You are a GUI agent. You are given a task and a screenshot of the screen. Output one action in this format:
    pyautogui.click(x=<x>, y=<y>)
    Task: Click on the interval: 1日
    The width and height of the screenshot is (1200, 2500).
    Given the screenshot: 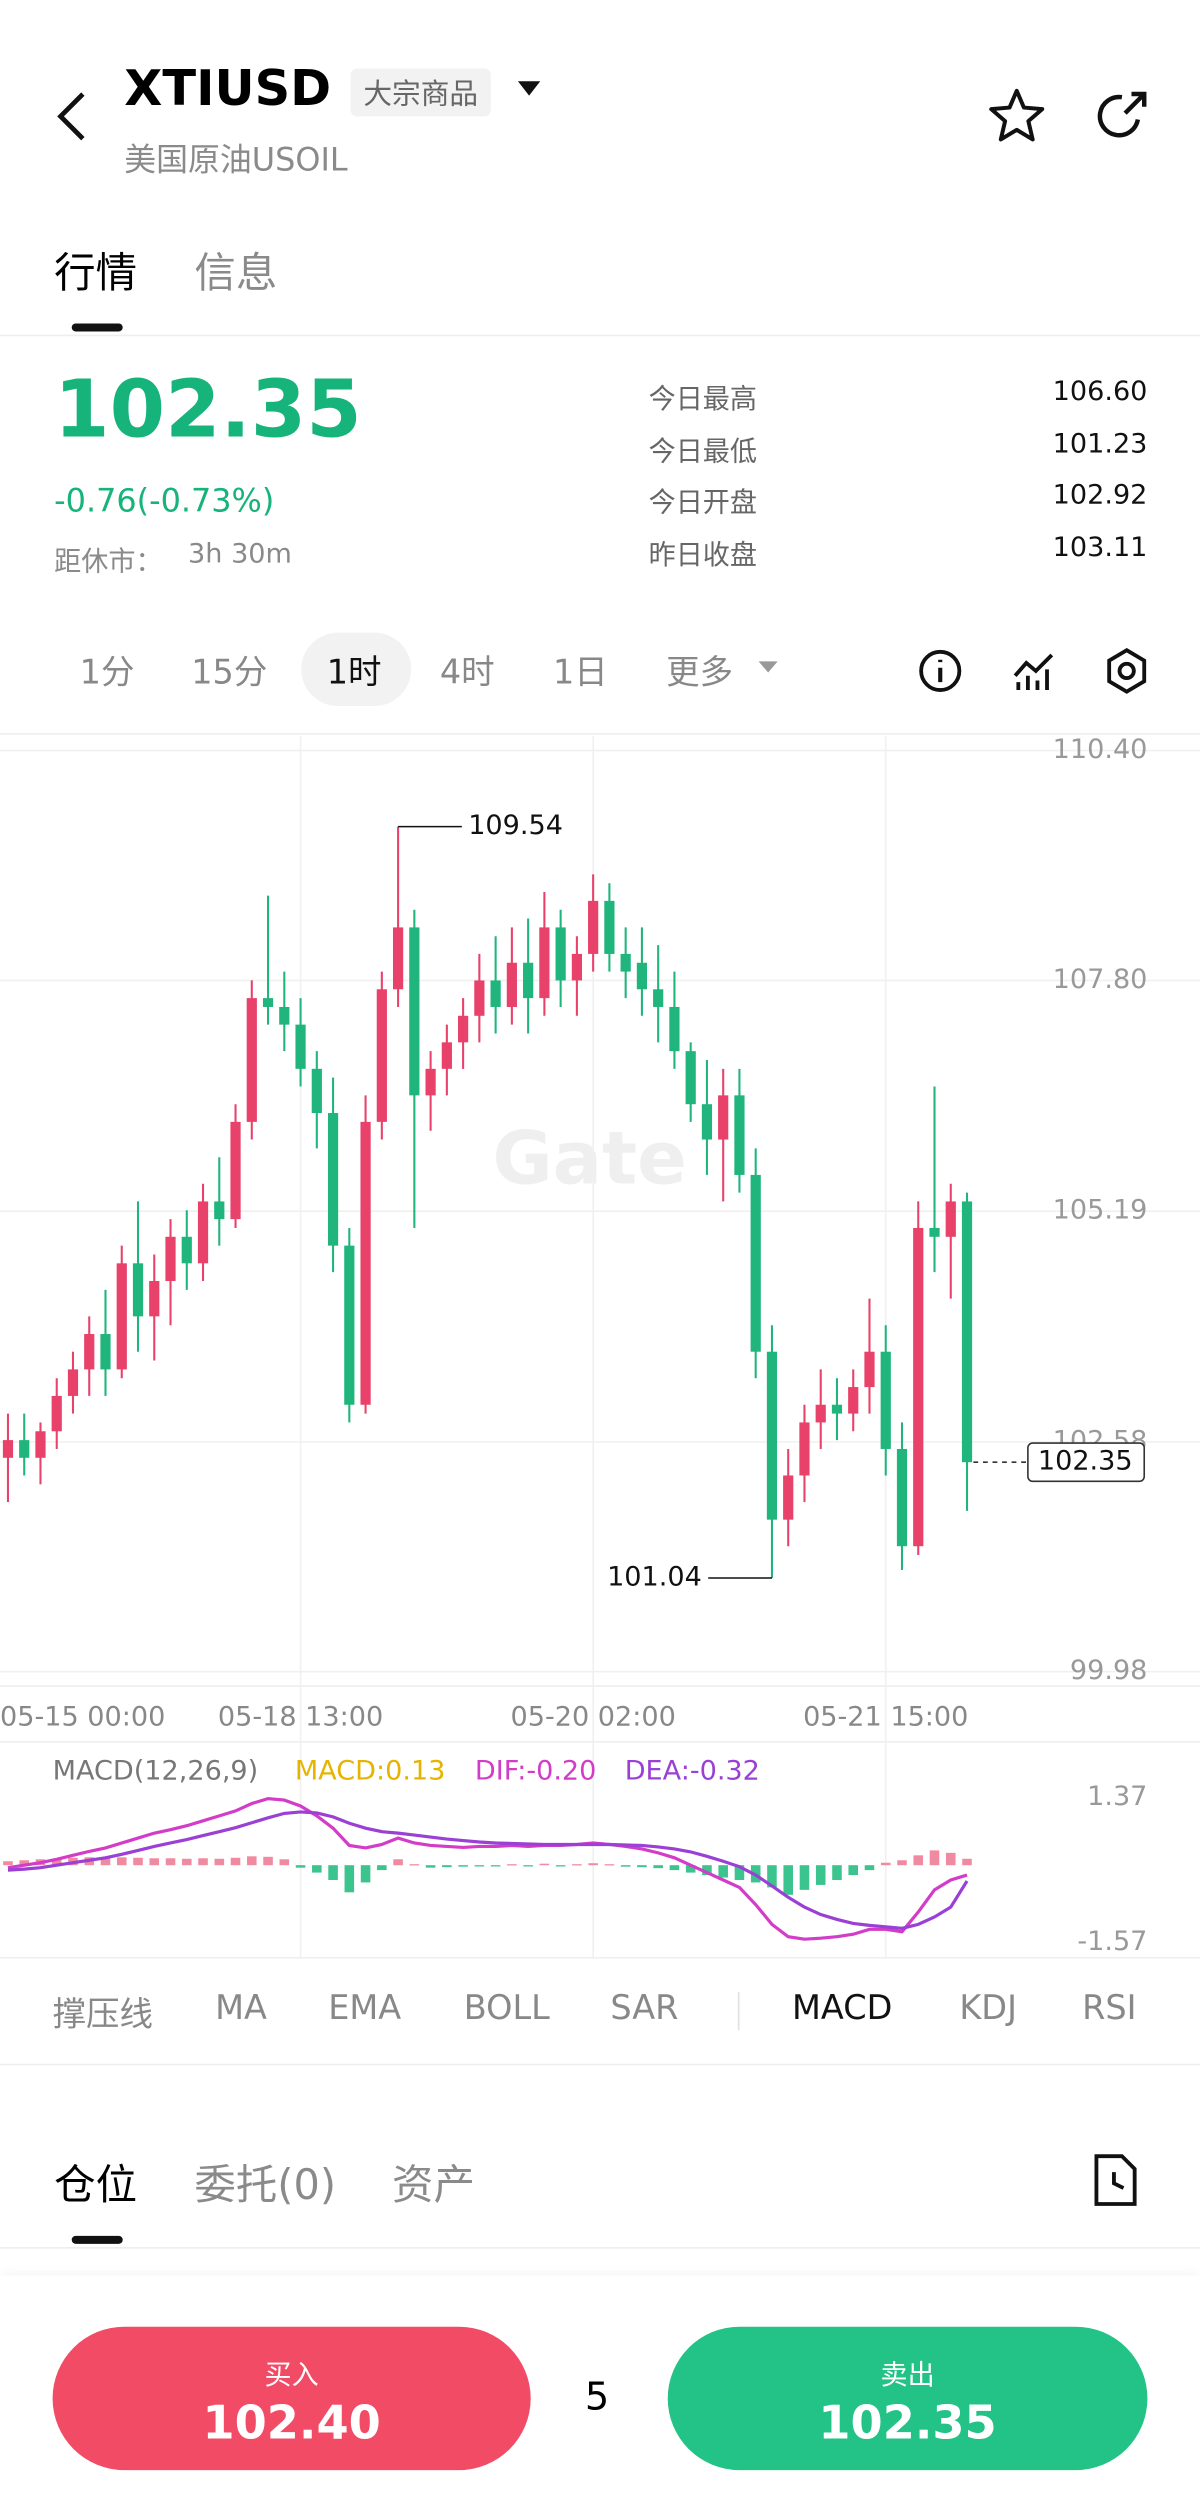 What is the action you would take?
    pyautogui.click(x=580, y=672)
    